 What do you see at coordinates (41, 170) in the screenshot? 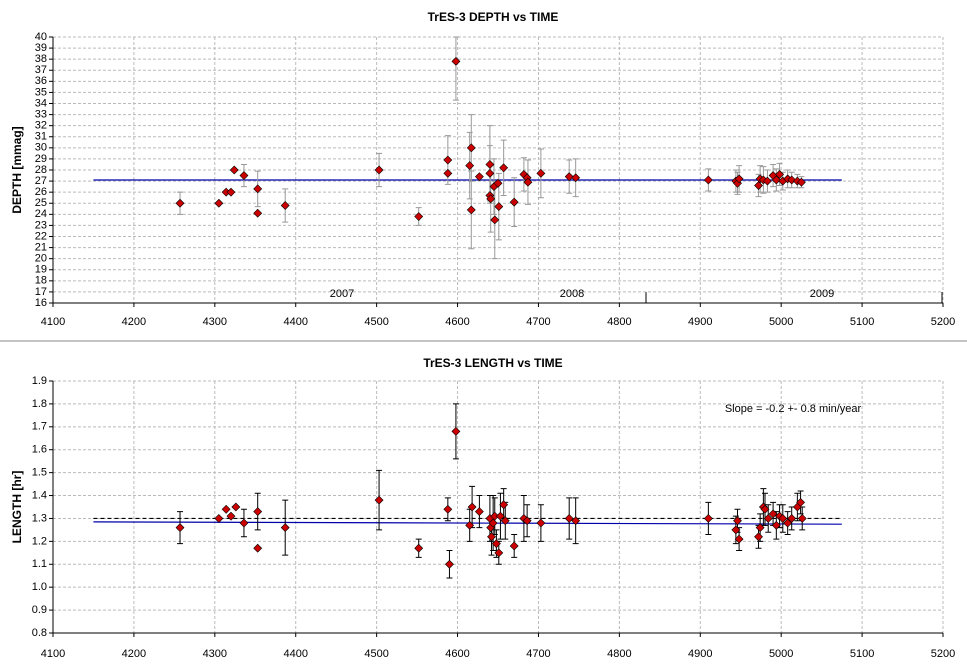
I see `y-tick-label: 28` at bounding box center [41, 170].